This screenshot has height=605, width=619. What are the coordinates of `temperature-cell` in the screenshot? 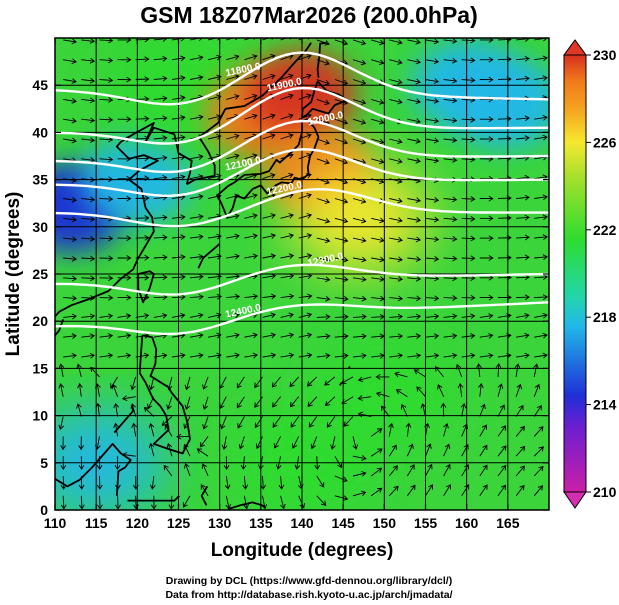 It's located at (111, 458).